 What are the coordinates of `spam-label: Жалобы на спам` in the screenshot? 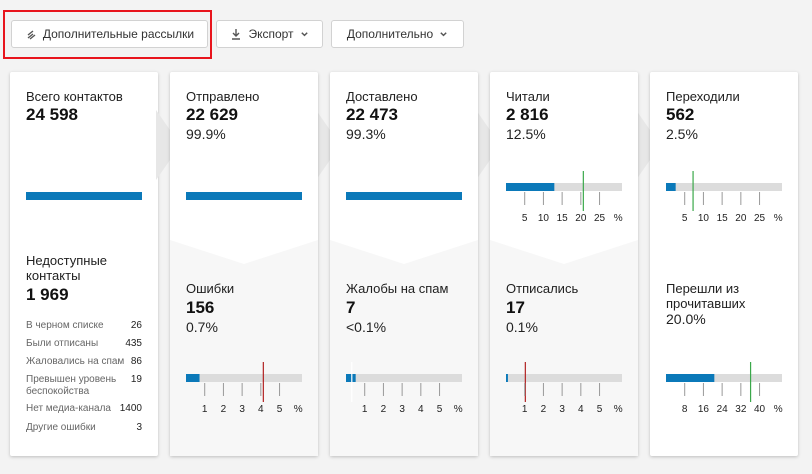 It's located at (397, 288).